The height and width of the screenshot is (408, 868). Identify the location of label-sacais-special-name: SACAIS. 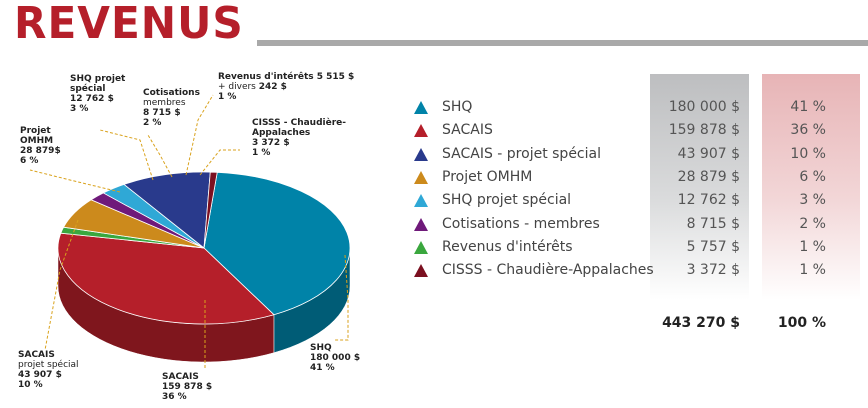
(36, 355).